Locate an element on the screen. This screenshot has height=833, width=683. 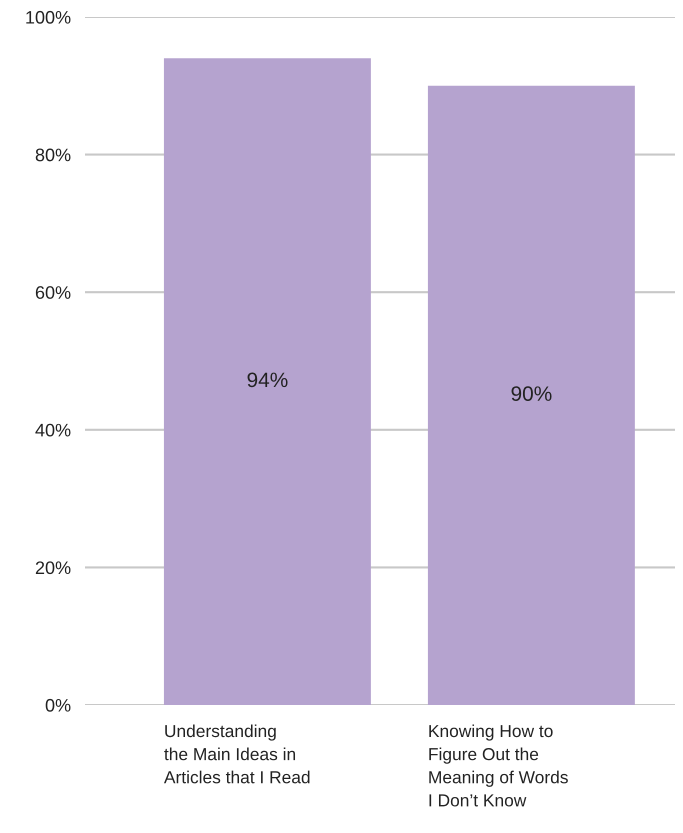
x-tick-label: Knowing How to Figure Out the Meaning of Words I Don’t Know is located at coordinates (498, 765).